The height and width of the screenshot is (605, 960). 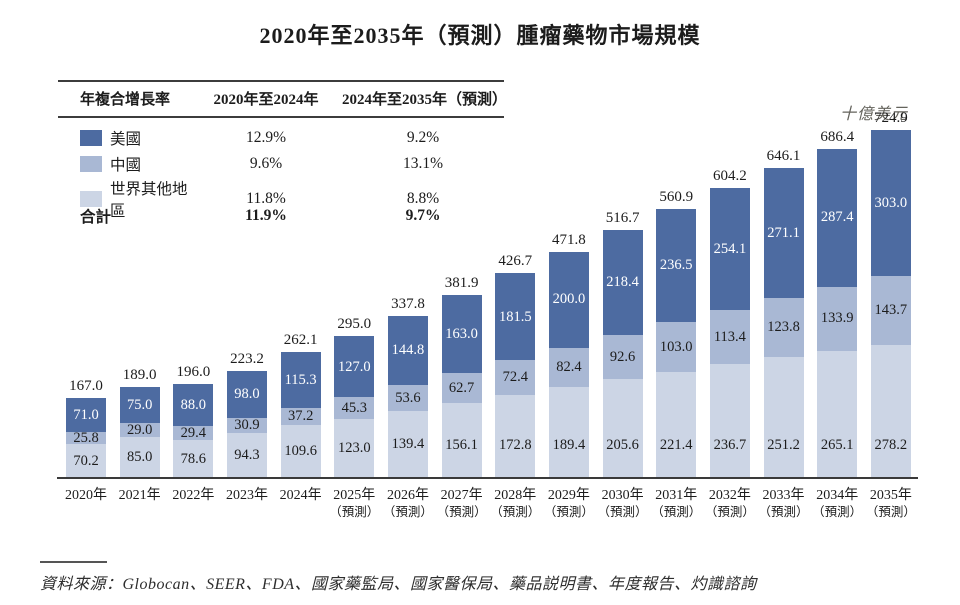 I want to click on bar-segment-世界其他地區: 123.0, so click(x=354, y=448).